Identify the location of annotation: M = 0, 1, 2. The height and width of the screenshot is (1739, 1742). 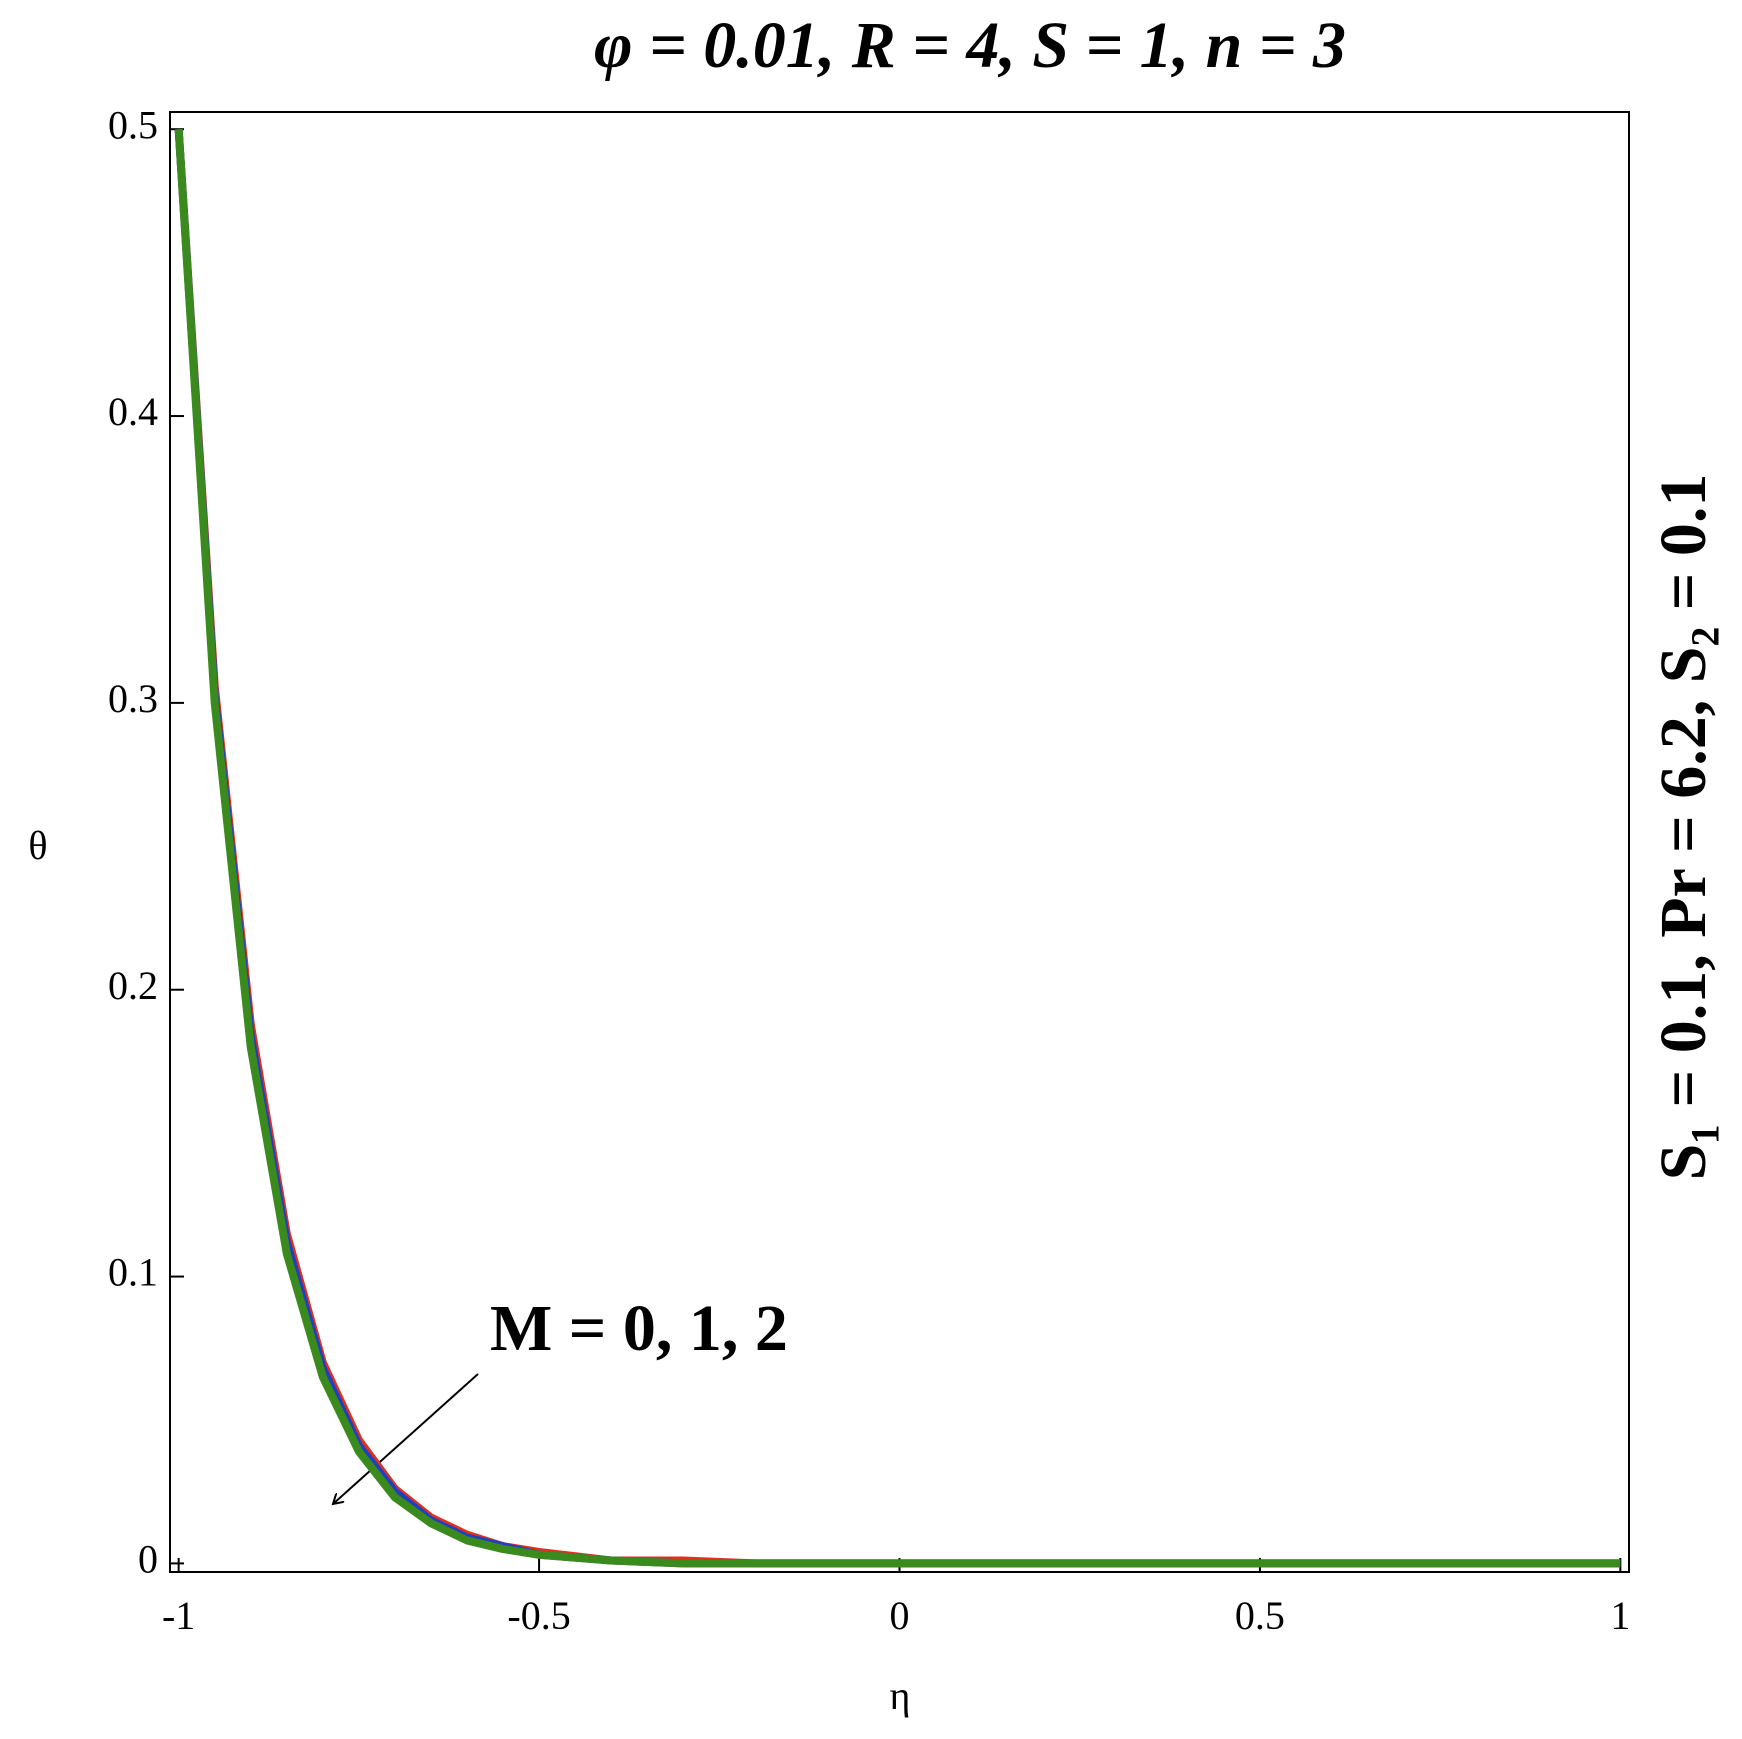
(639, 1328).